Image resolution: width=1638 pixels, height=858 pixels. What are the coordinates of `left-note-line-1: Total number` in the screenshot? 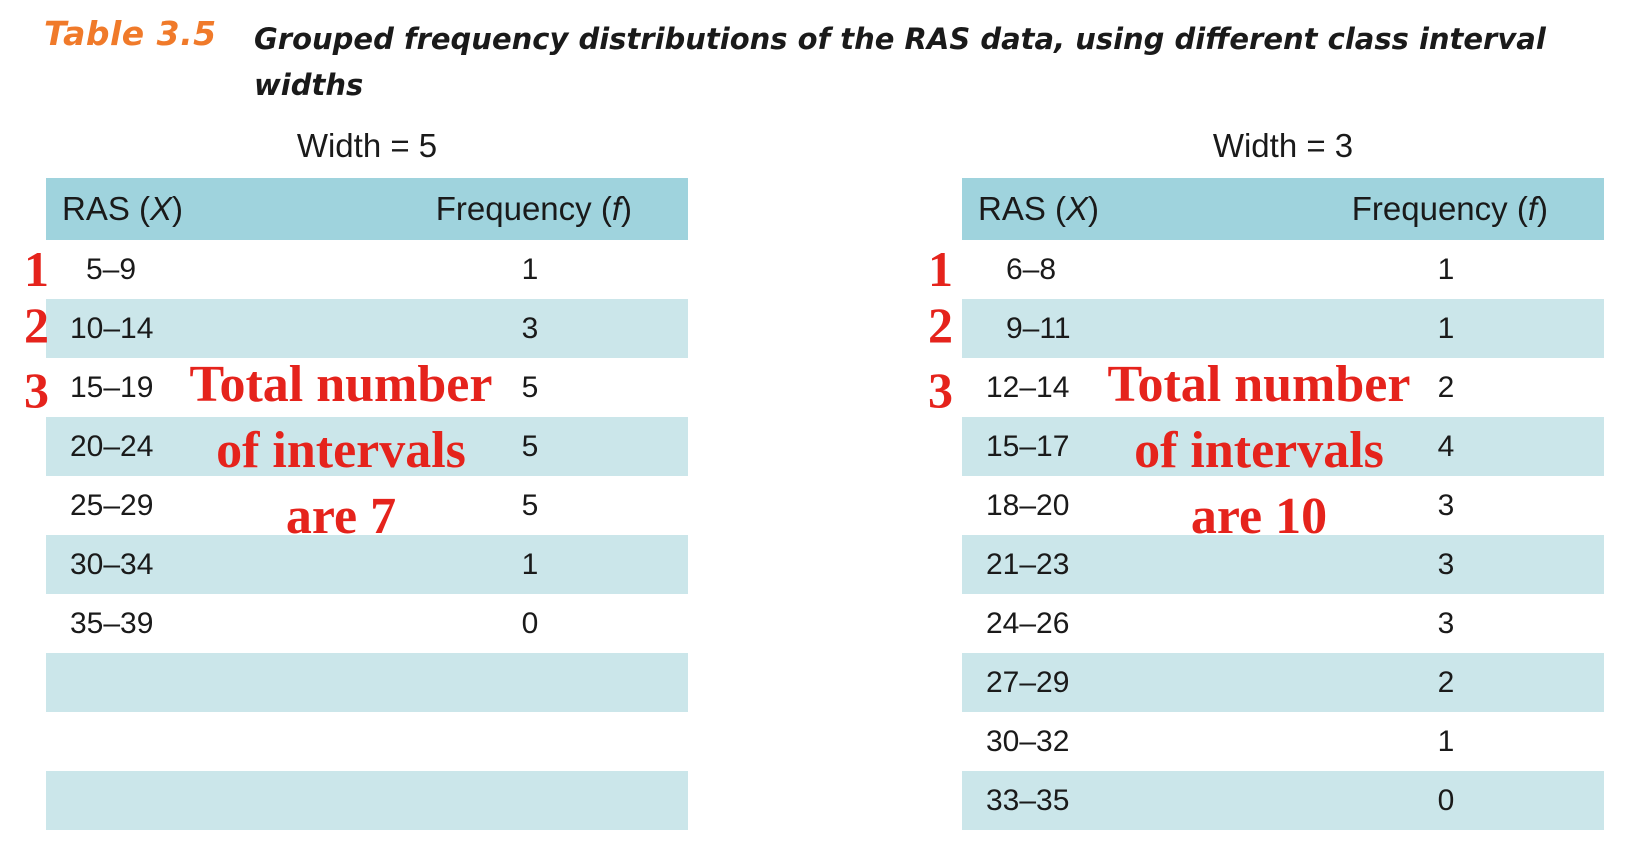 It's located at (341, 384).